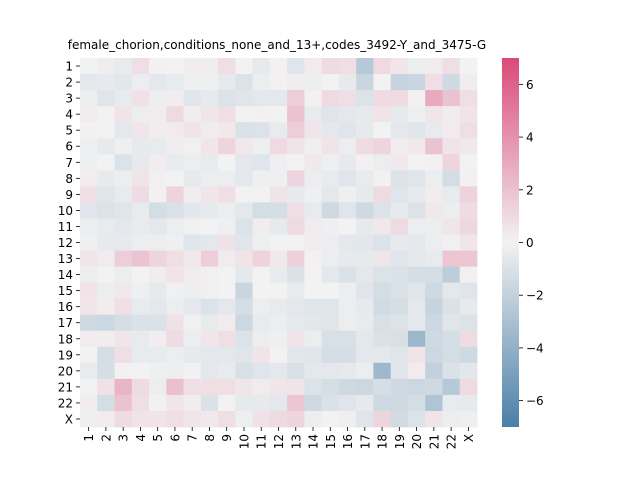  What do you see at coordinates (279, 441) in the screenshot?
I see `x-tick-label: 12` at bounding box center [279, 441].